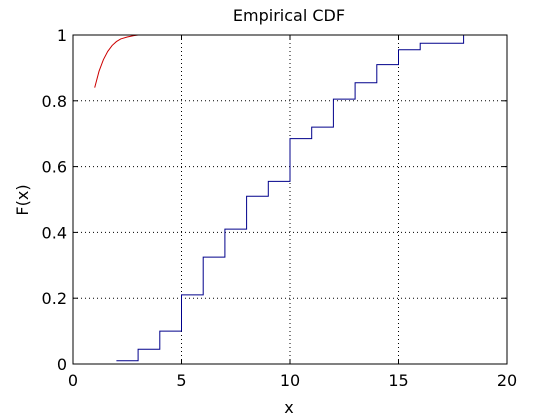  What do you see at coordinates (398, 380) in the screenshot?
I see `x-tick-label: 15` at bounding box center [398, 380].